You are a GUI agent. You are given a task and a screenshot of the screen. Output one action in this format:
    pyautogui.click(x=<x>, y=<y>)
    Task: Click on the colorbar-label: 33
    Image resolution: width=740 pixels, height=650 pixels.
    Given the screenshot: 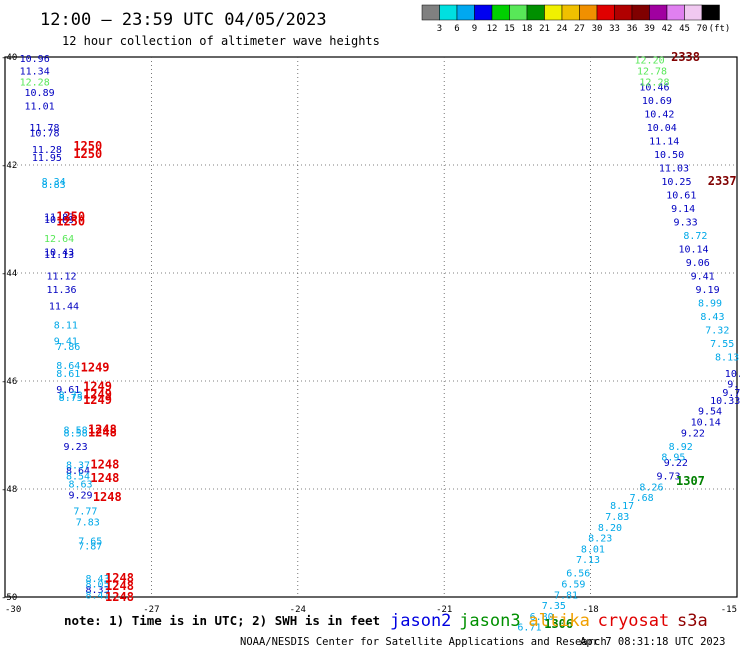 What is the action you would take?
    pyautogui.click(x=614, y=29)
    